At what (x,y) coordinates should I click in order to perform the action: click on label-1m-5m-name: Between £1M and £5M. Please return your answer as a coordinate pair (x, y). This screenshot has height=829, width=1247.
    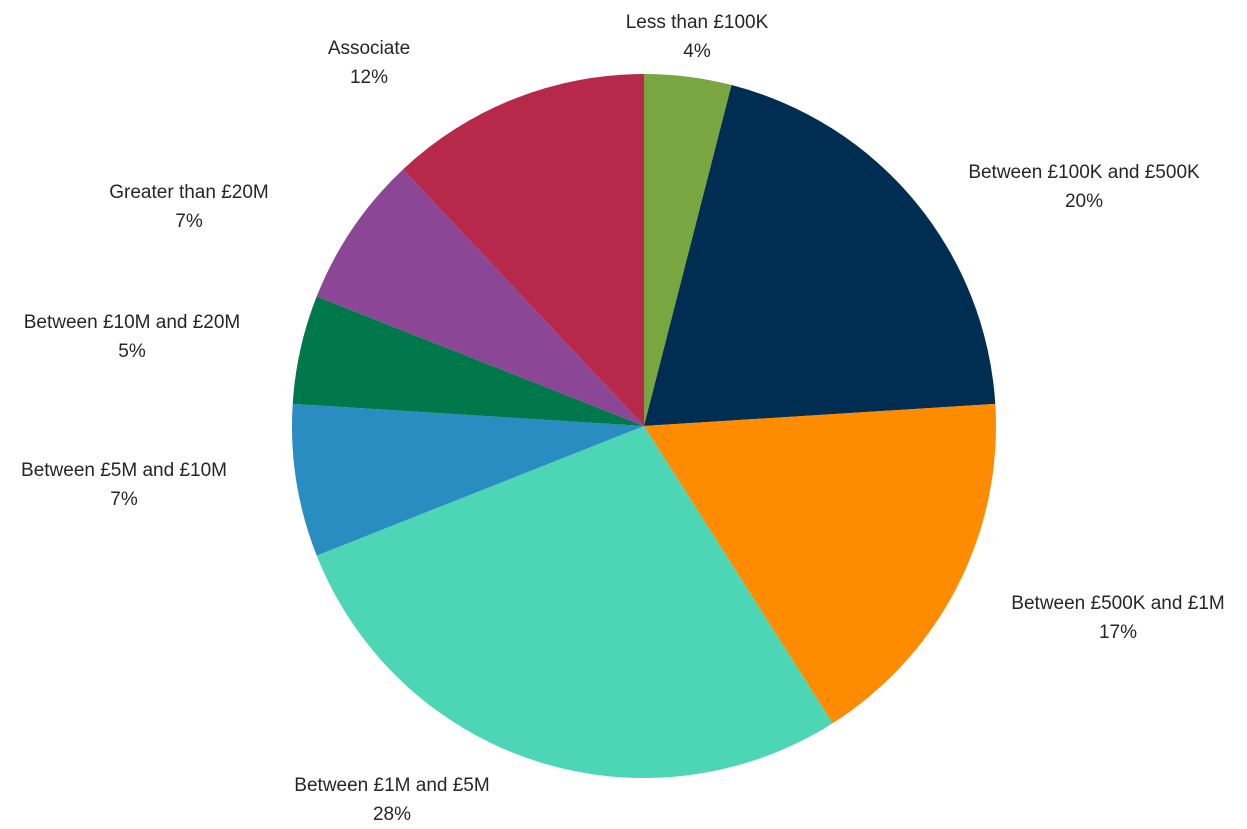
    Looking at the image, I should click on (392, 785).